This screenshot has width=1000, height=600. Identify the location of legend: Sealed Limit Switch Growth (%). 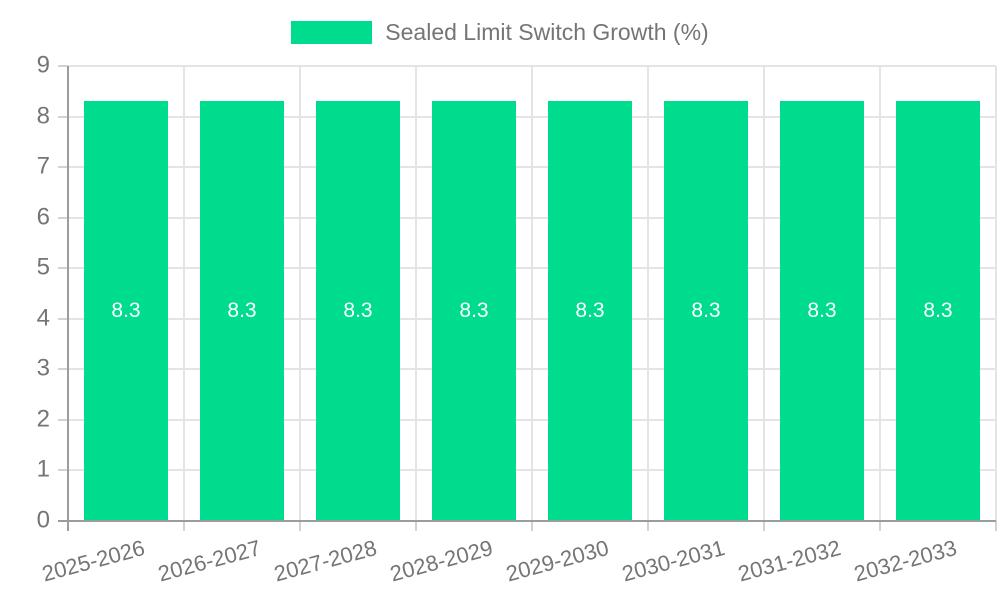
(500, 32).